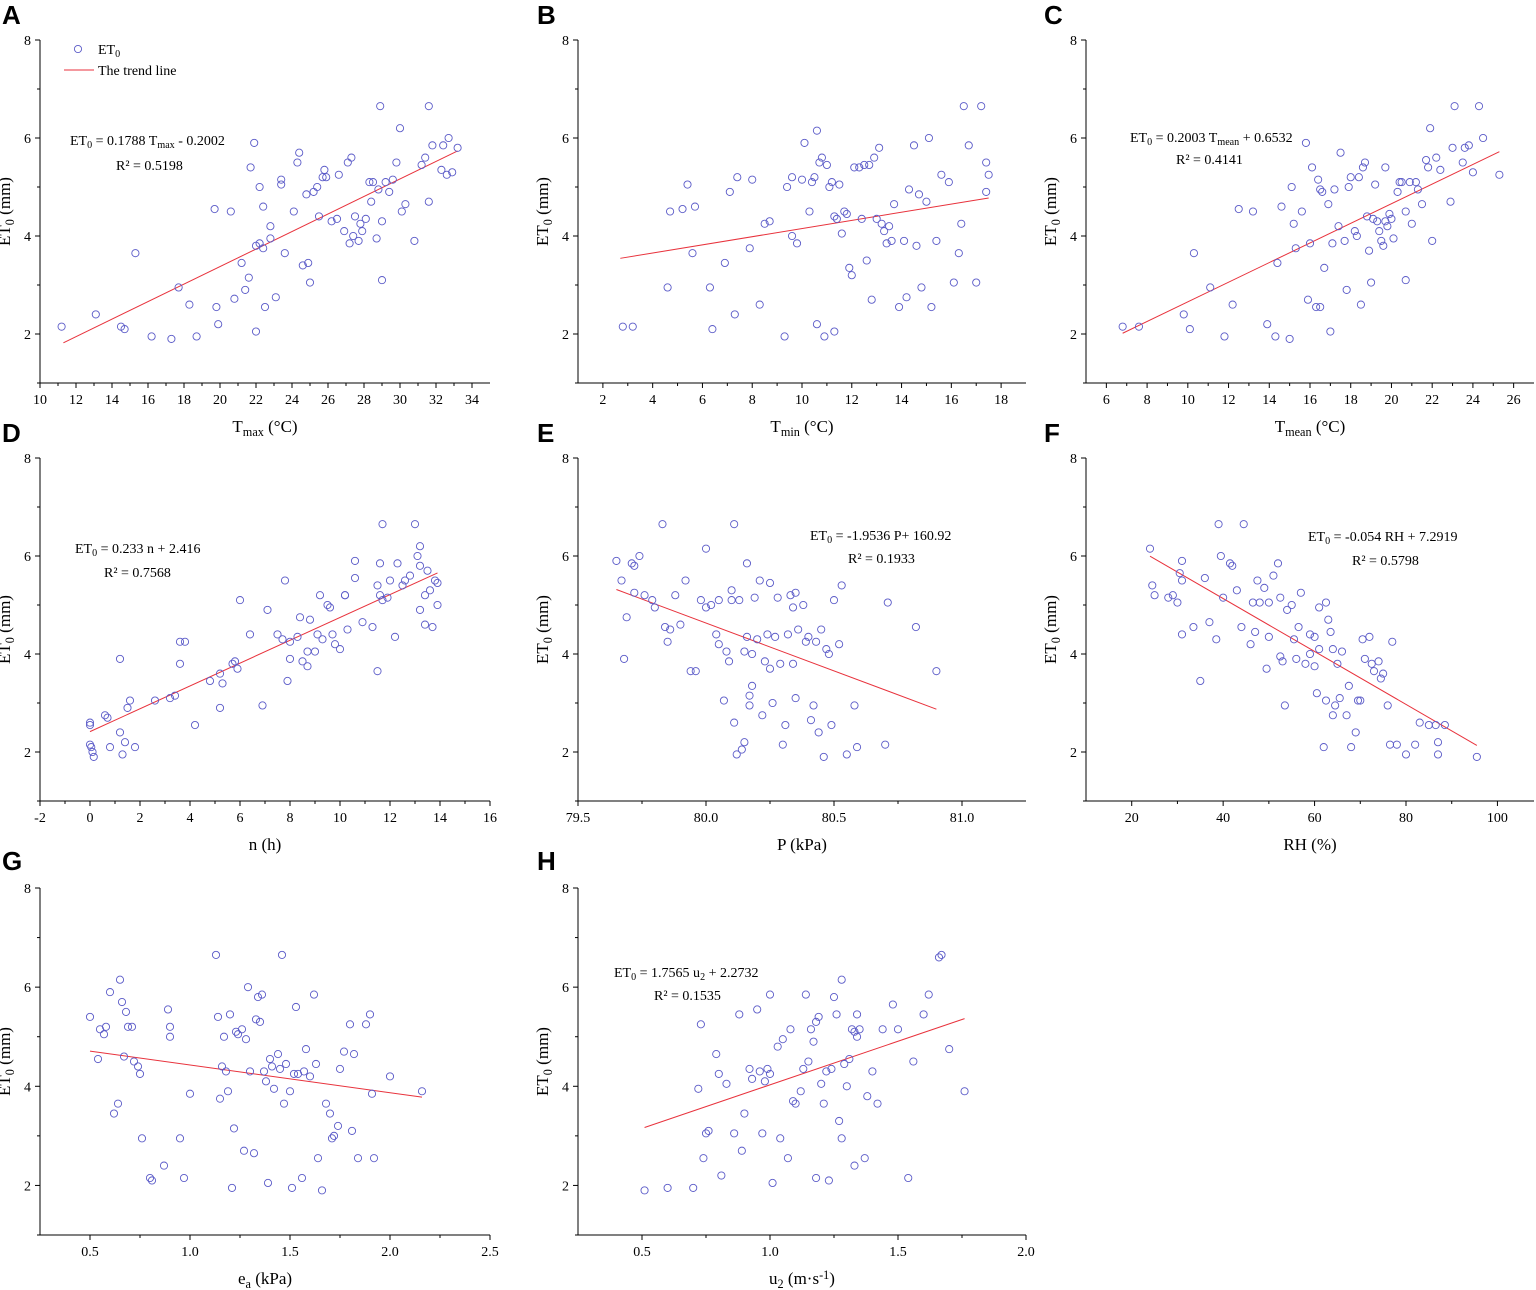 The height and width of the screenshot is (1290, 1536). I want to click on x-axis-title: Tmean (°C), so click(1310, 428).